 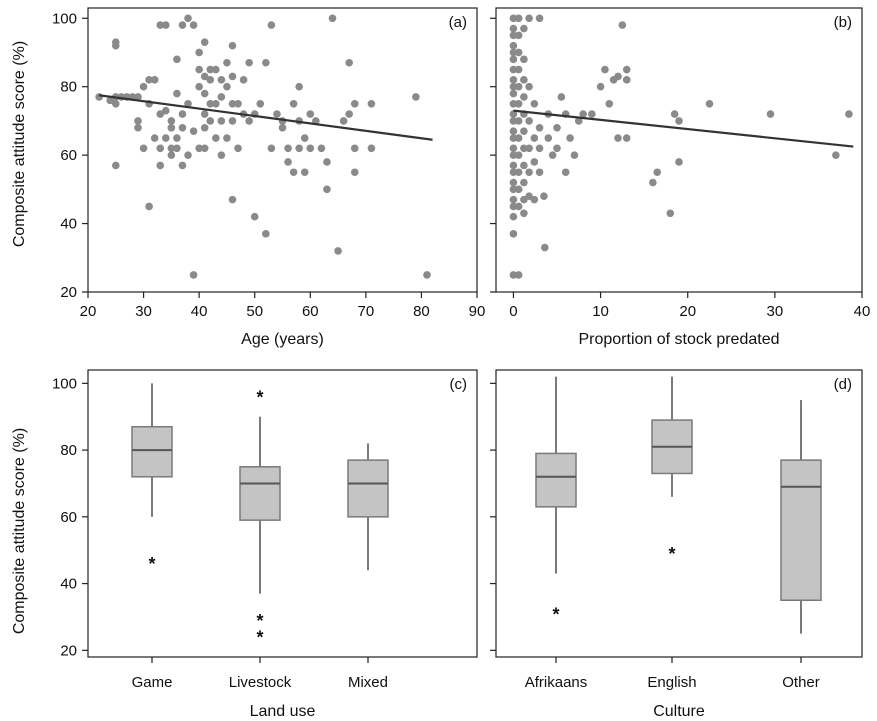 I want to click on category-label: Afrikaans, so click(x=556, y=682).